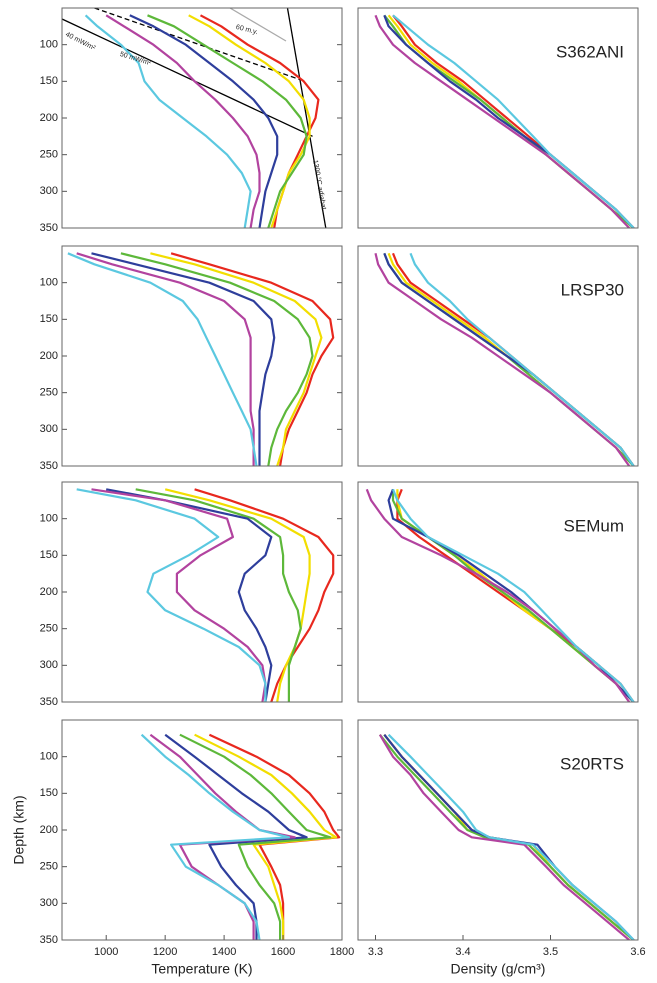 The height and width of the screenshot is (983, 657). I want to click on panel-title: SEMum, so click(594, 525).